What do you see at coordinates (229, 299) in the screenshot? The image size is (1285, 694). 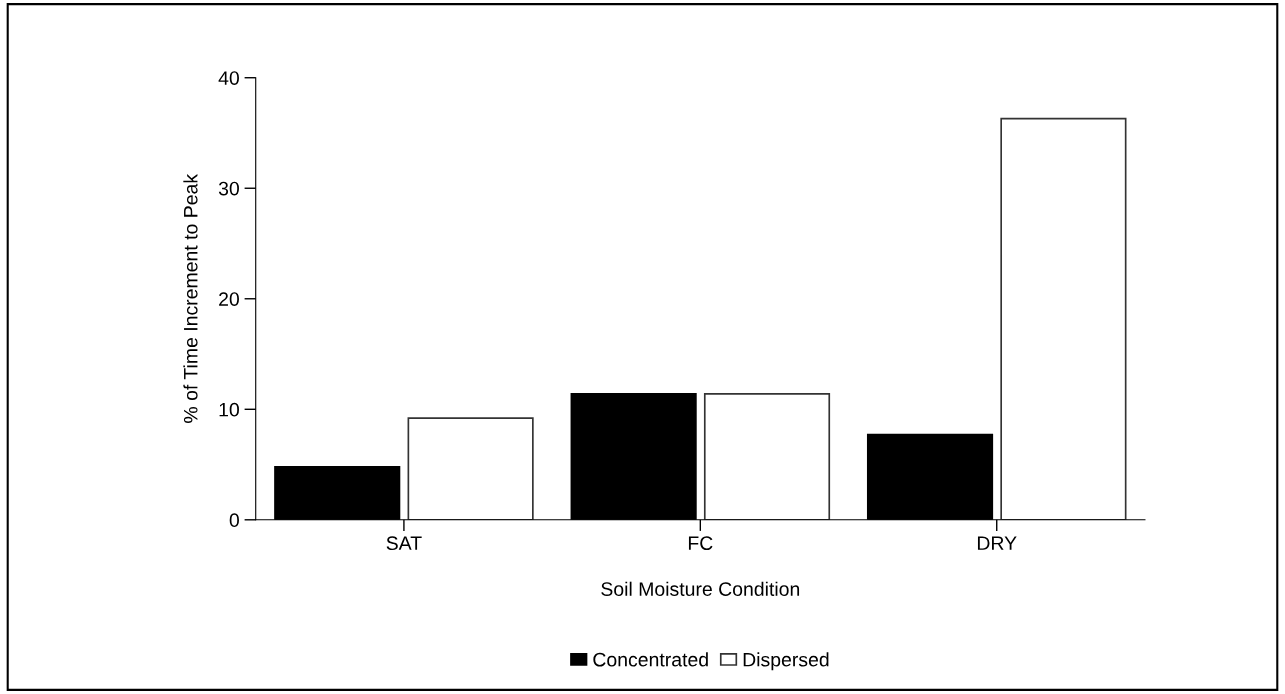 I see `y-tick-label: 20` at bounding box center [229, 299].